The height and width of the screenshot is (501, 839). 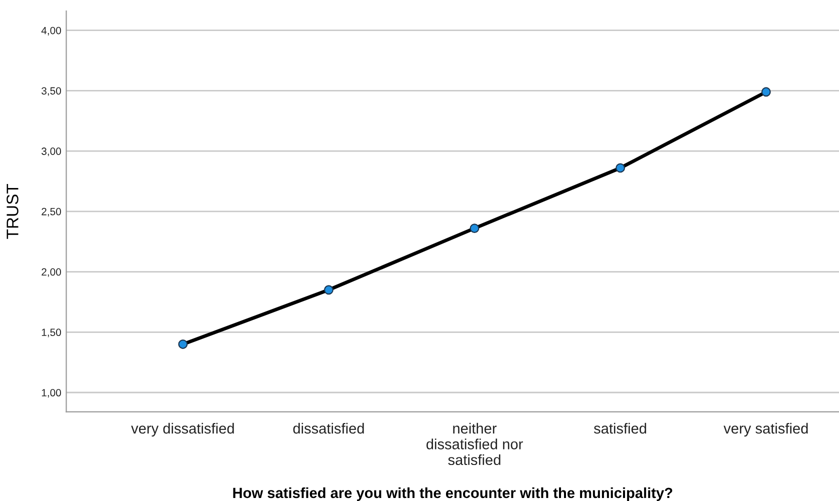 I want to click on x-tick-label: very dissatisfied, so click(x=182, y=429).